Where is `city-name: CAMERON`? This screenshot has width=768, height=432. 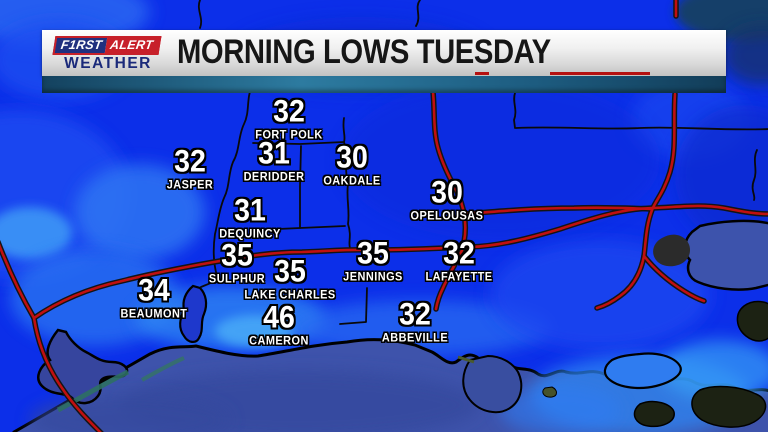 city-name: CAMERON is located at coordinates (279, 341).